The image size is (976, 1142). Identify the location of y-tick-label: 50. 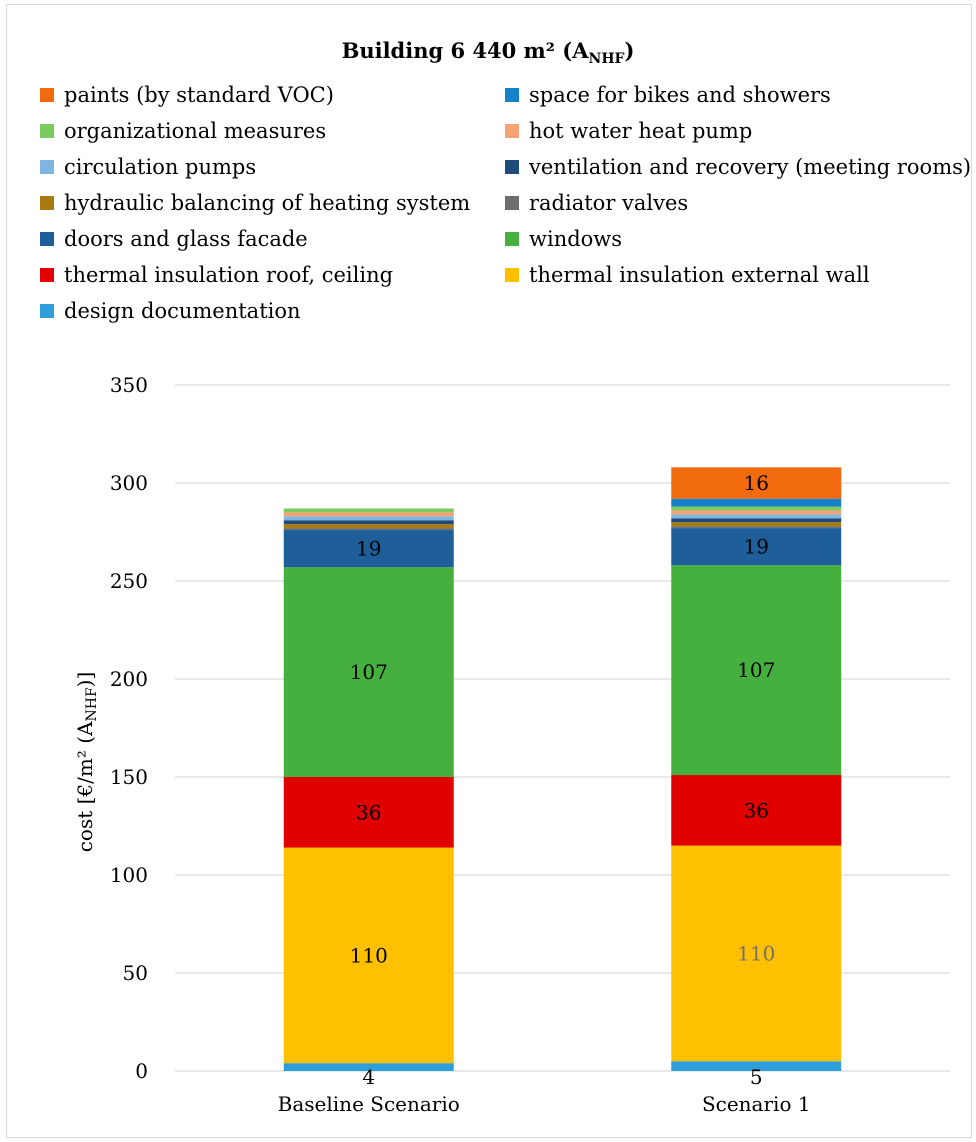
(135, 973).